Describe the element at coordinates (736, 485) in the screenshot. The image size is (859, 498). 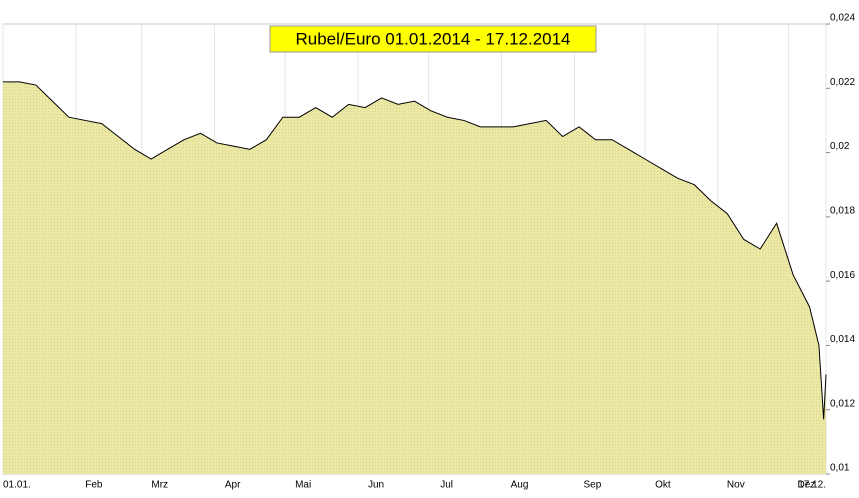
I see `x-tick-label: Nov` at that location.